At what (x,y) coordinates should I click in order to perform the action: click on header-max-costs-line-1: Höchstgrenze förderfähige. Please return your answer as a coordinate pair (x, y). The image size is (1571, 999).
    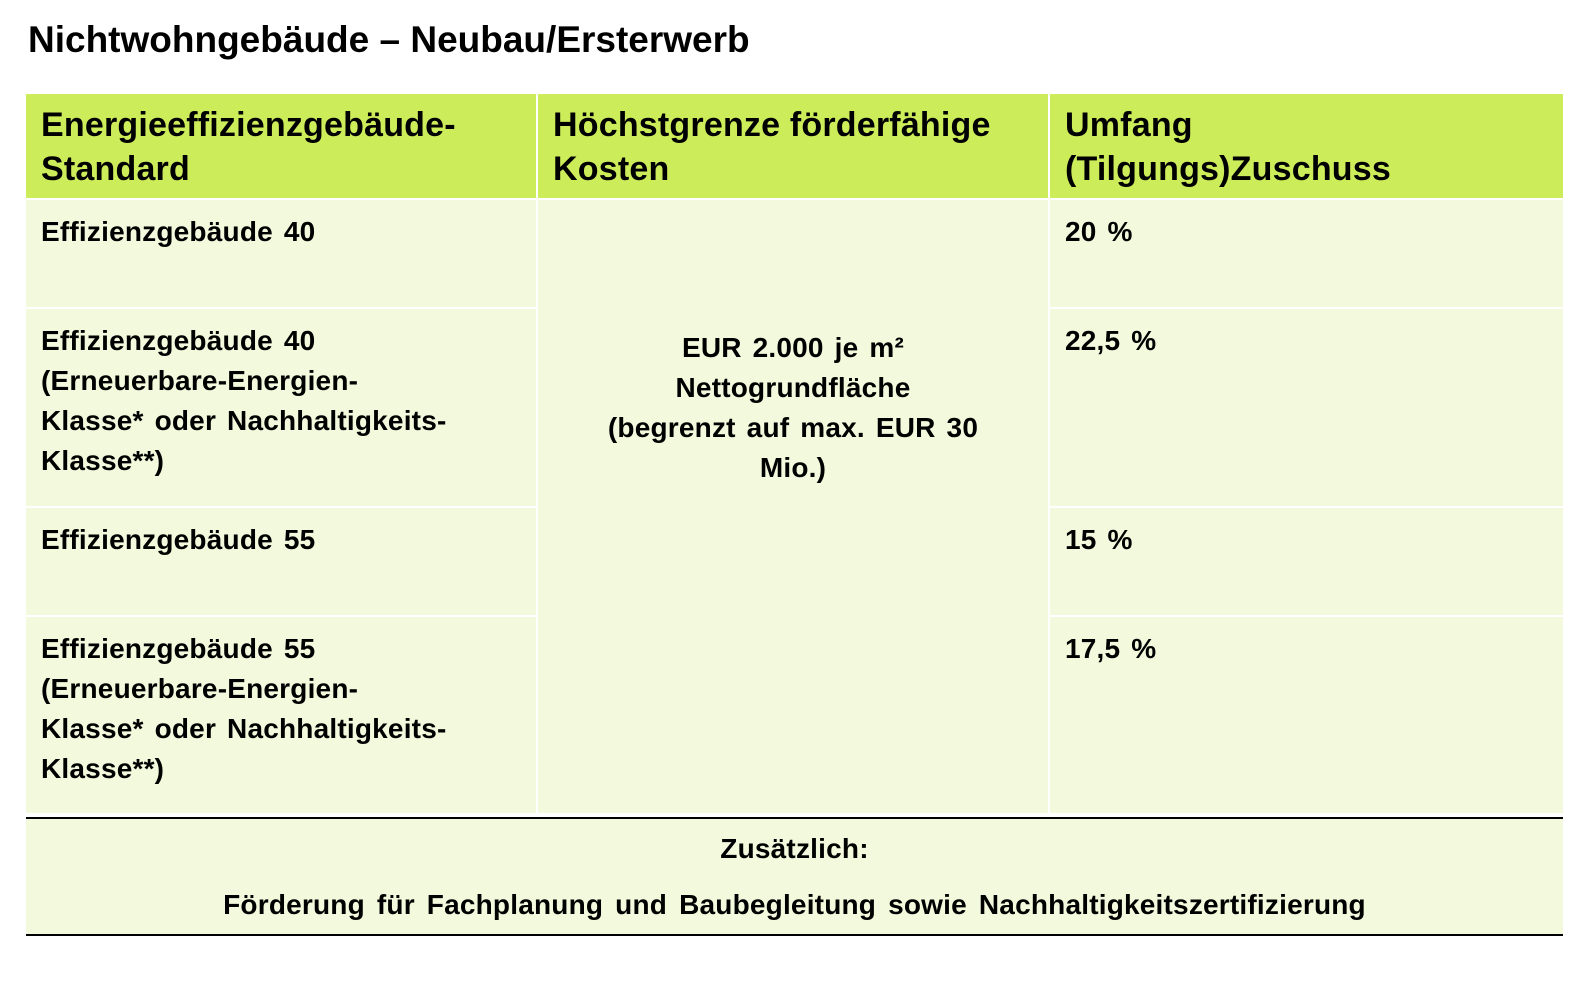
    Looking at the image, I should click on (772, 125).